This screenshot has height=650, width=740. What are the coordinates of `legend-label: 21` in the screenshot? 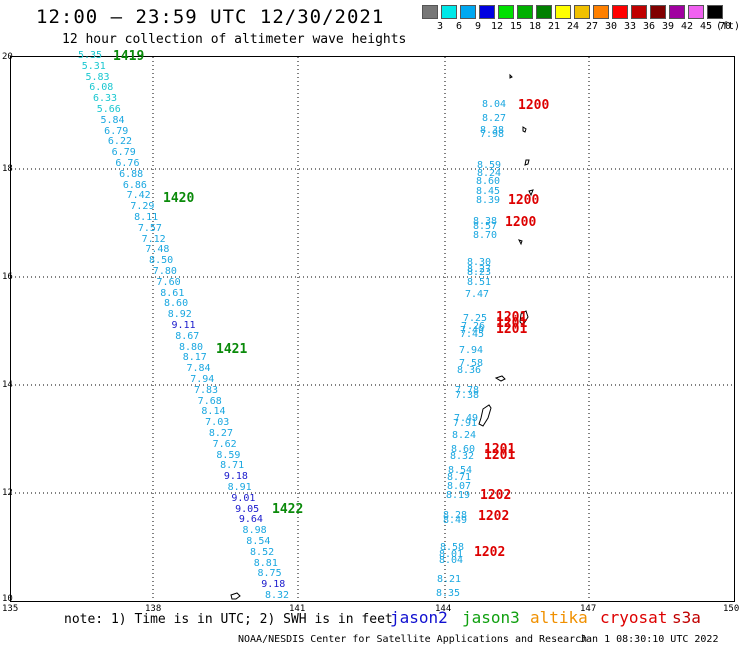 It's located at (554, 26).